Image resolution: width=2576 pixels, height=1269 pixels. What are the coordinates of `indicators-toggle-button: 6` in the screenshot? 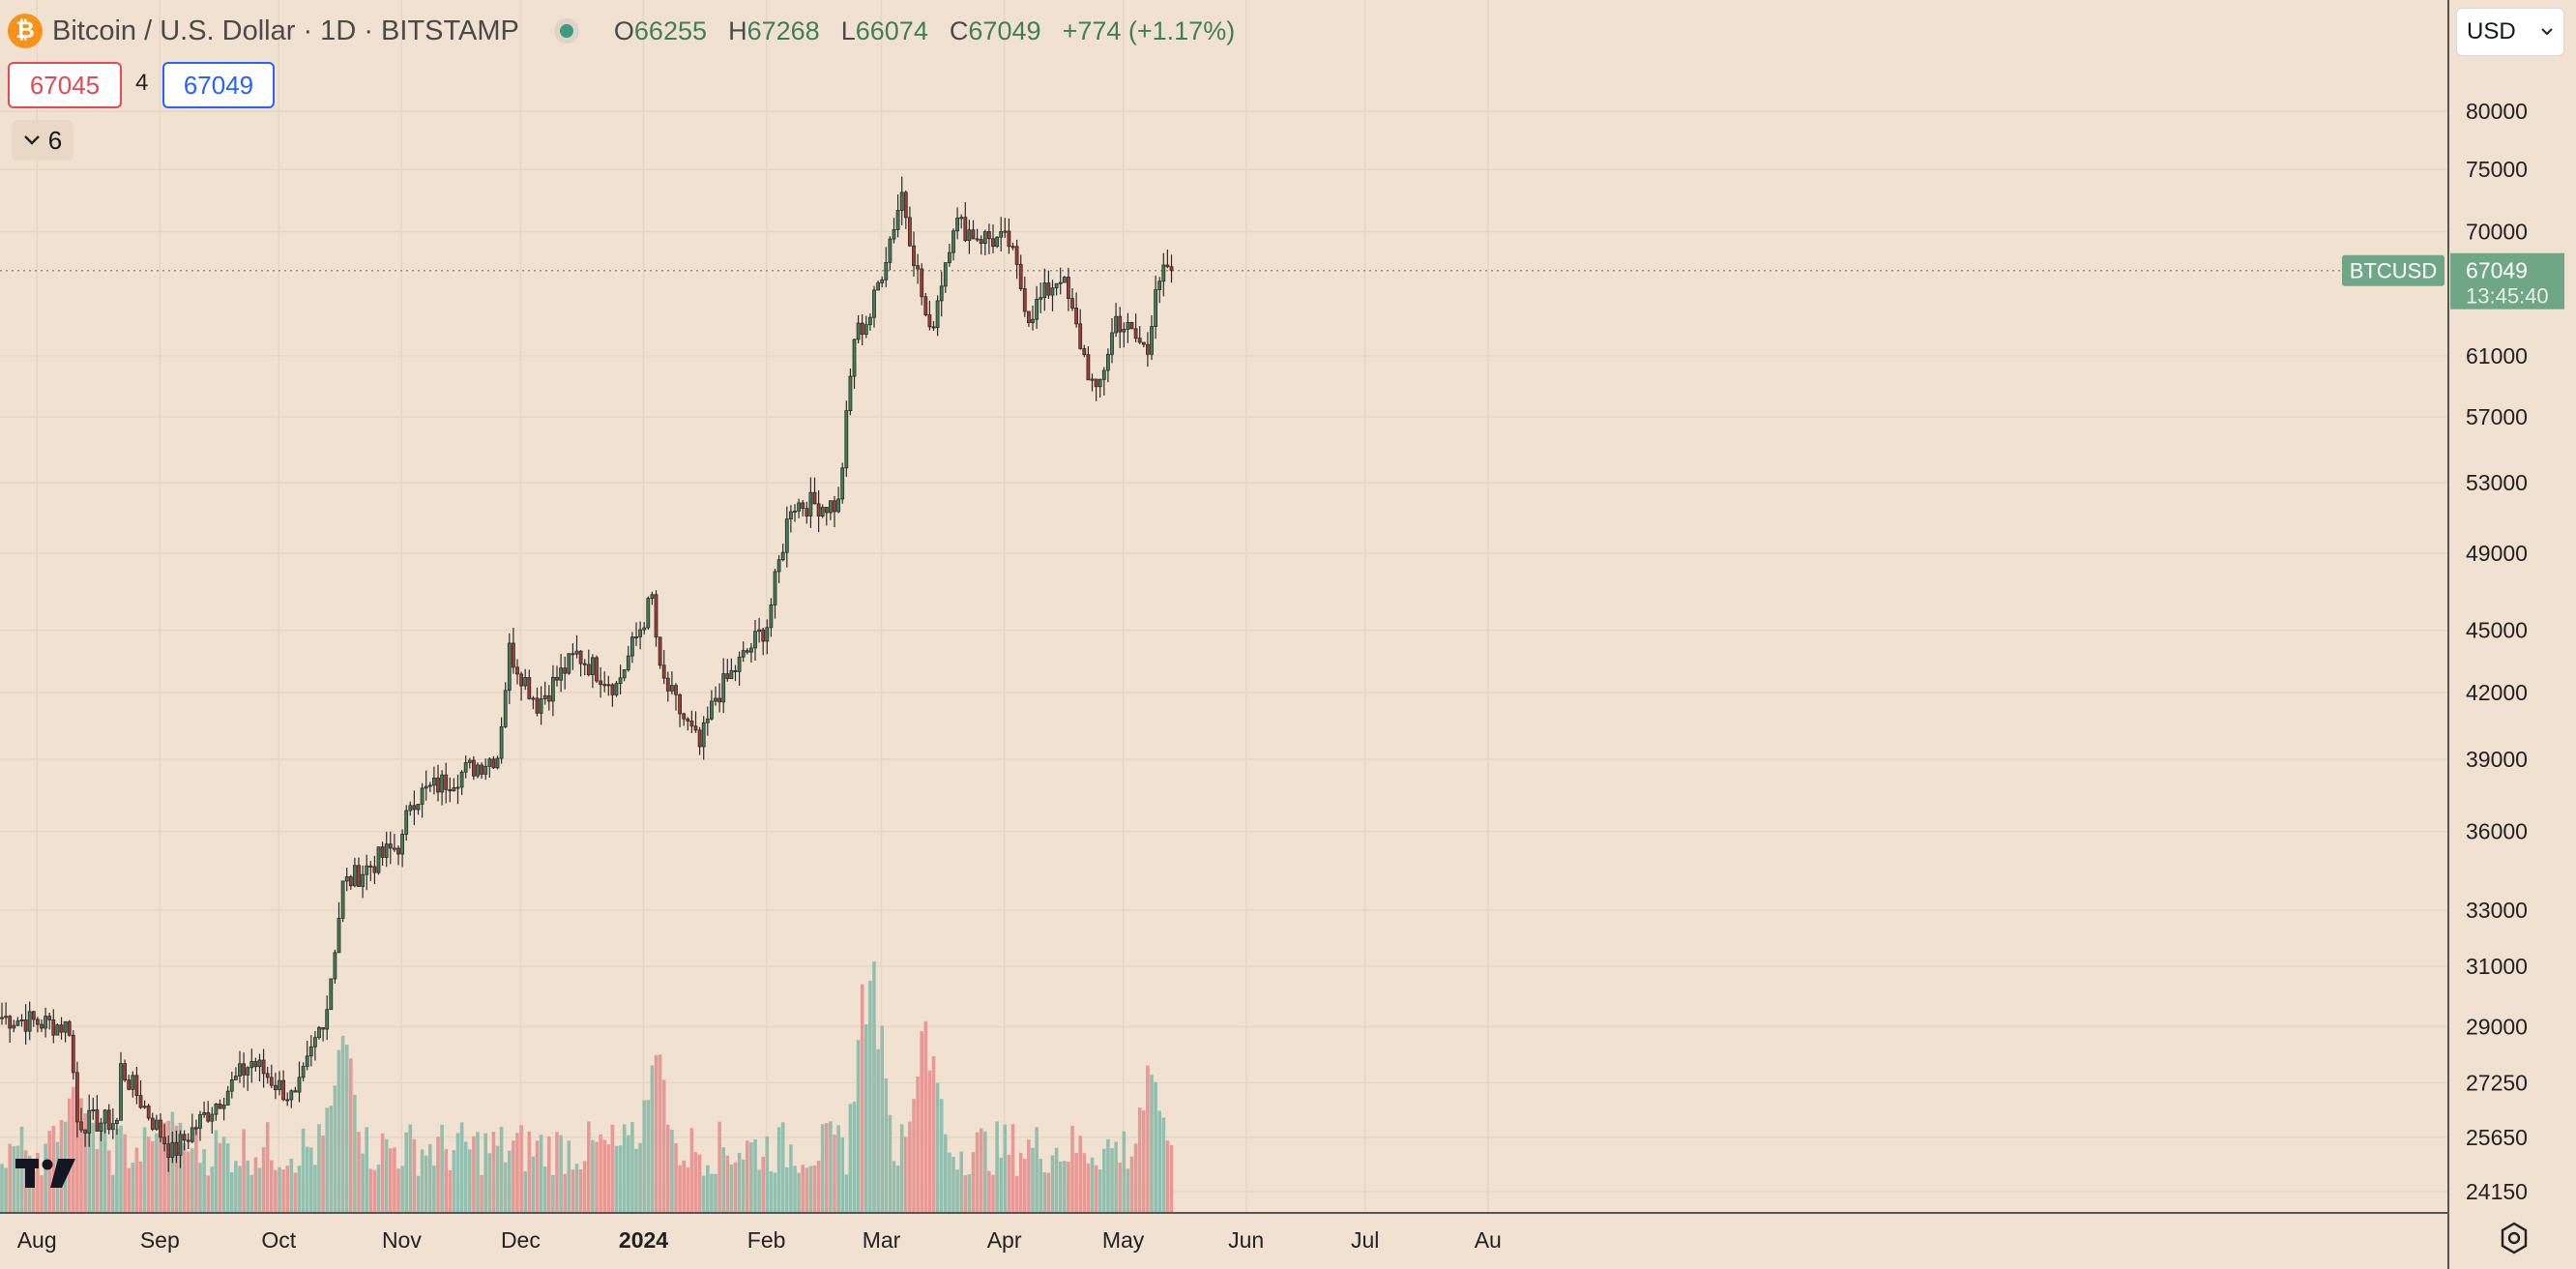 It's located at (42, 140).